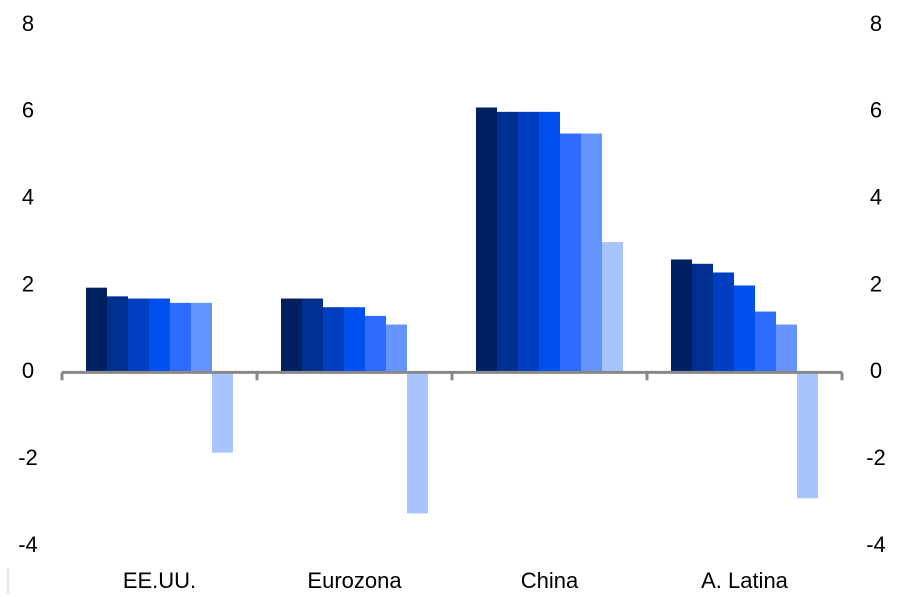 This screenshot has height=597, width=898. Describe the element at coordinates (159, 580) in the screenshot. I see `x-tick-label: EE.UU.` at that location.